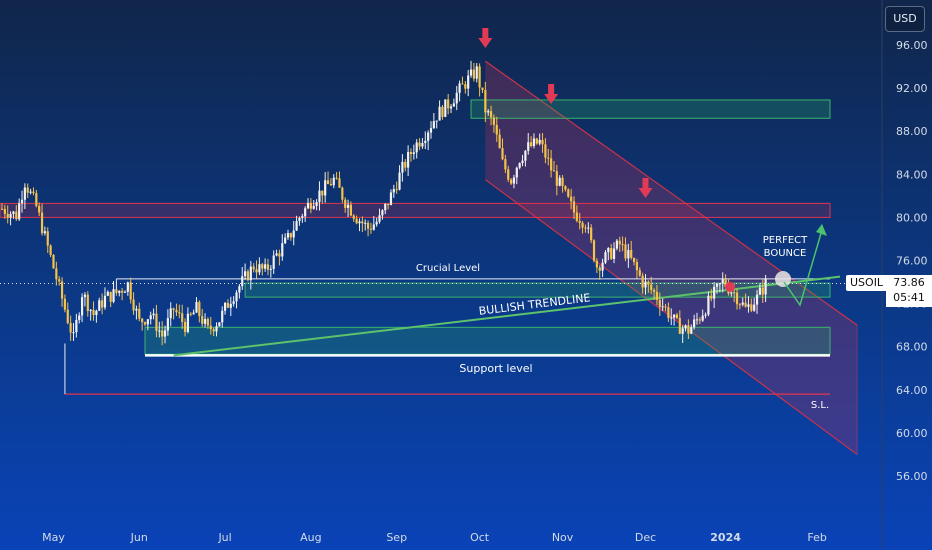 The image size is (932, 550). I want to click on currency-button: USD, so click(905, 19).